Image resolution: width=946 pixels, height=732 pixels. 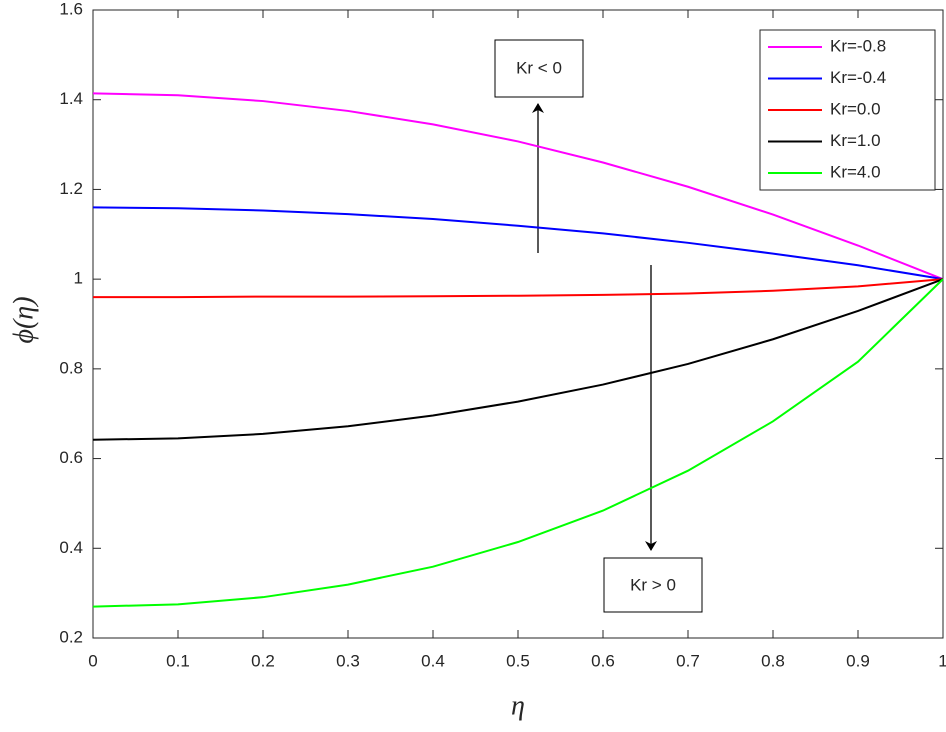 What do you see at coordinates (773, 660) in the screenshot?
I see `x-tick-label: 0.8` at bounding box center [773, 660].